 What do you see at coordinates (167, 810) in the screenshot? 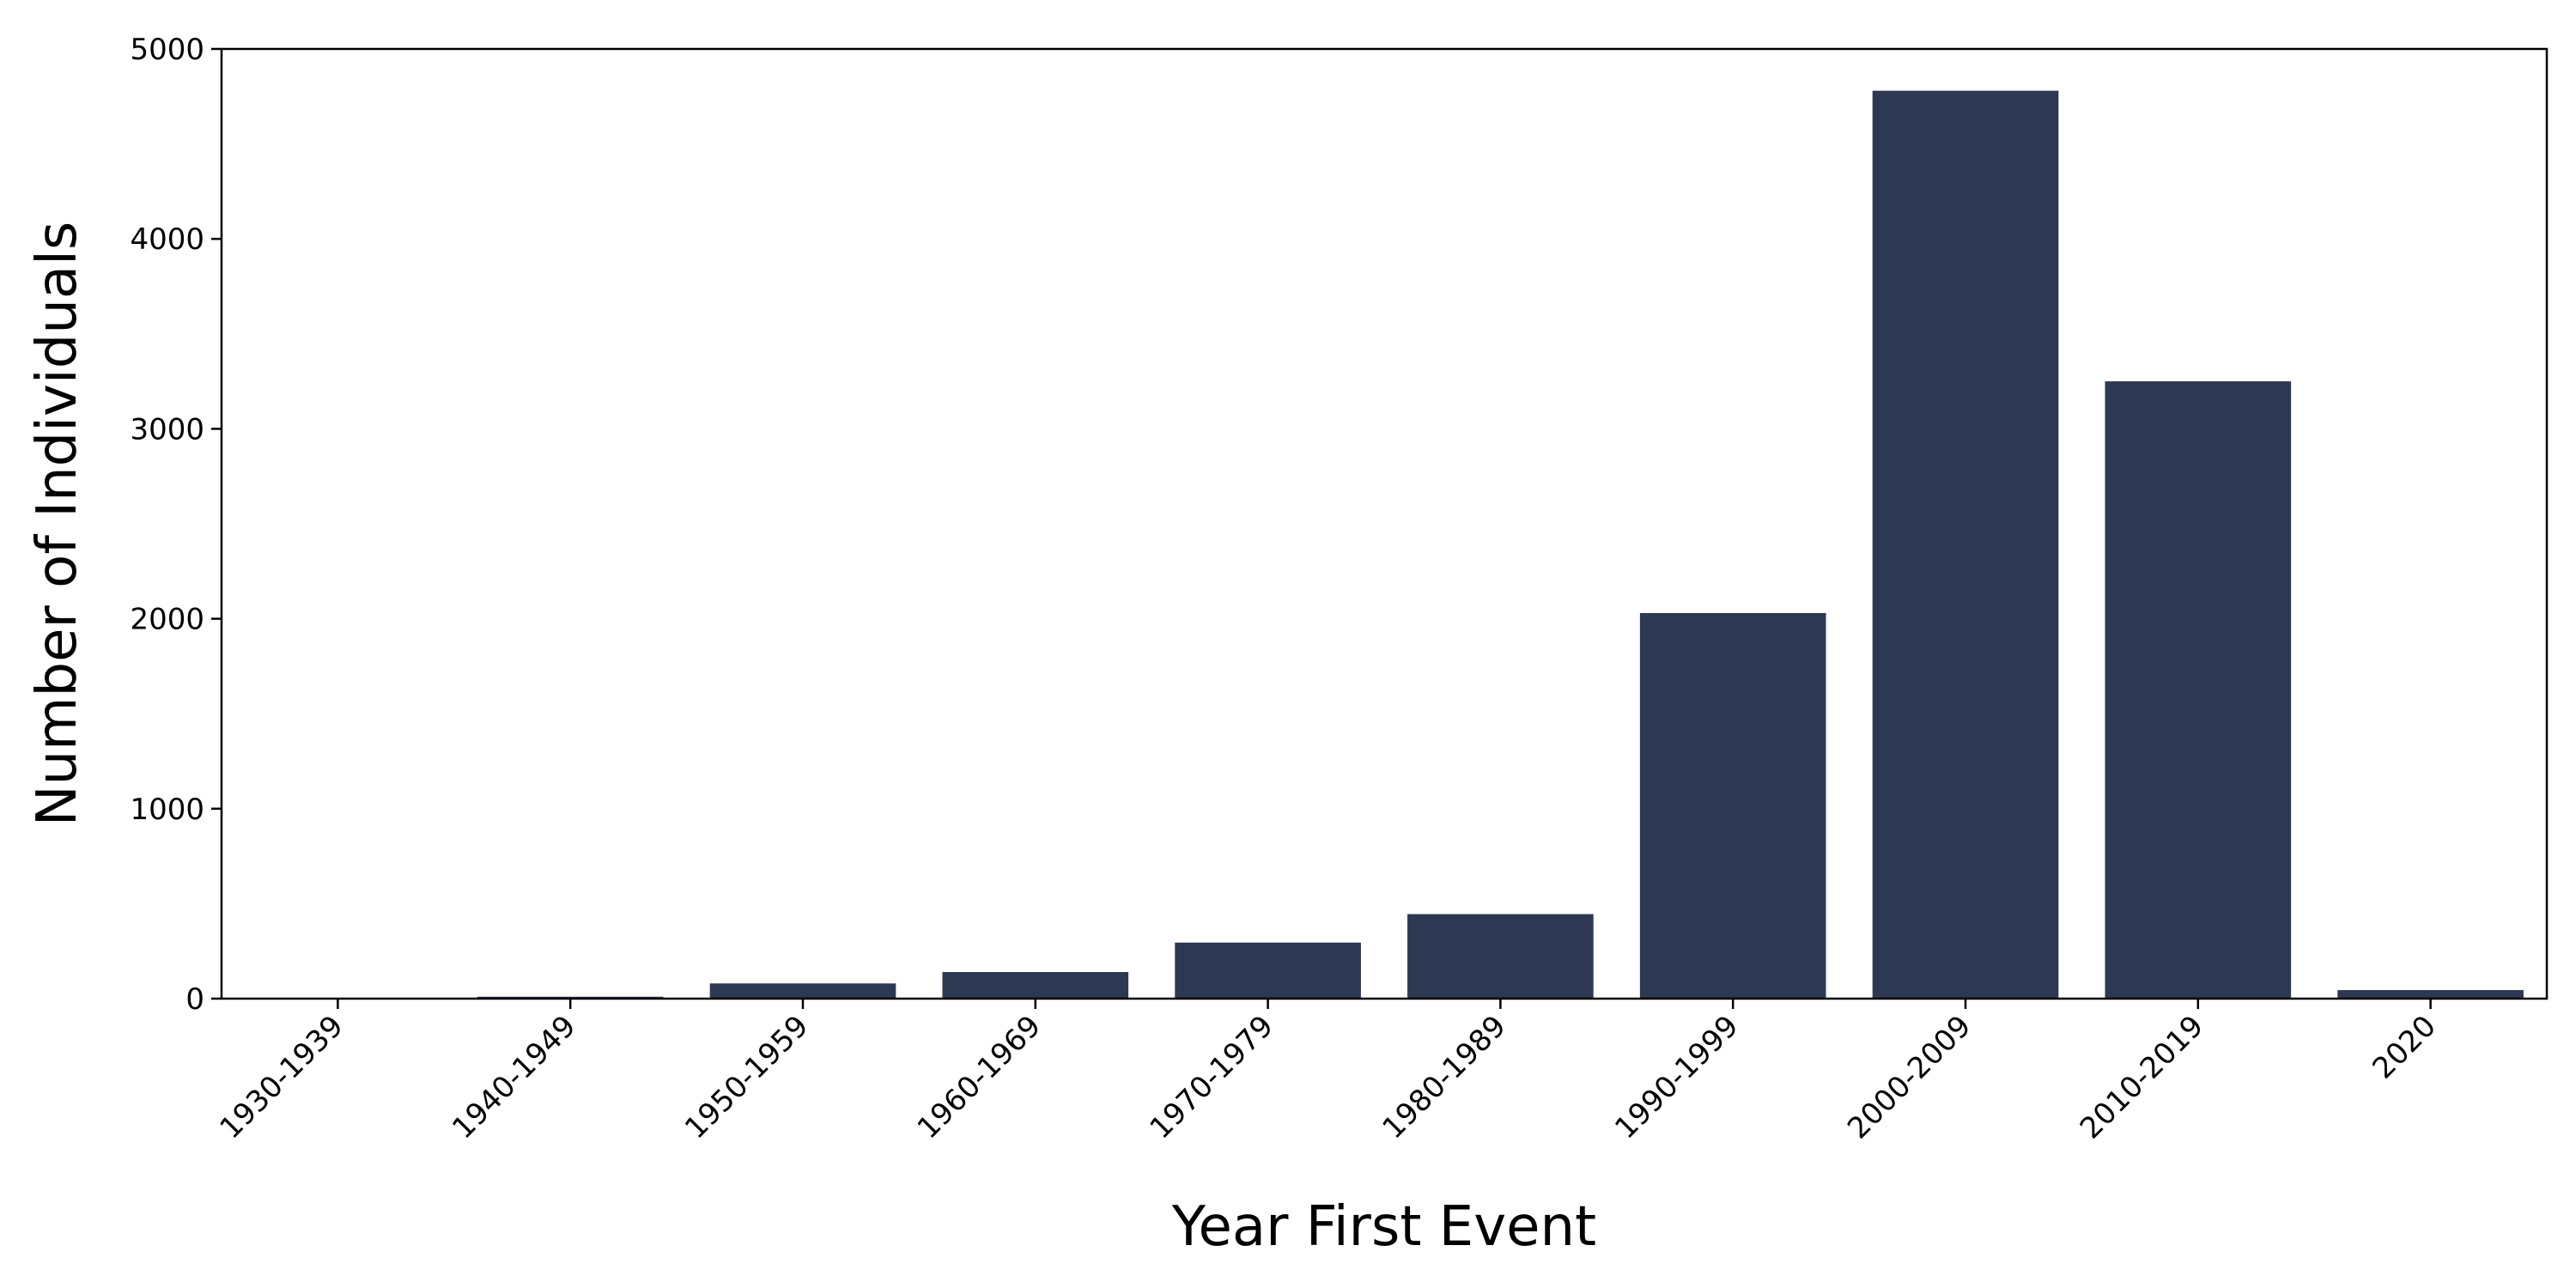
I see `y-tick-label: 1000` at bounding box center [167, 810].